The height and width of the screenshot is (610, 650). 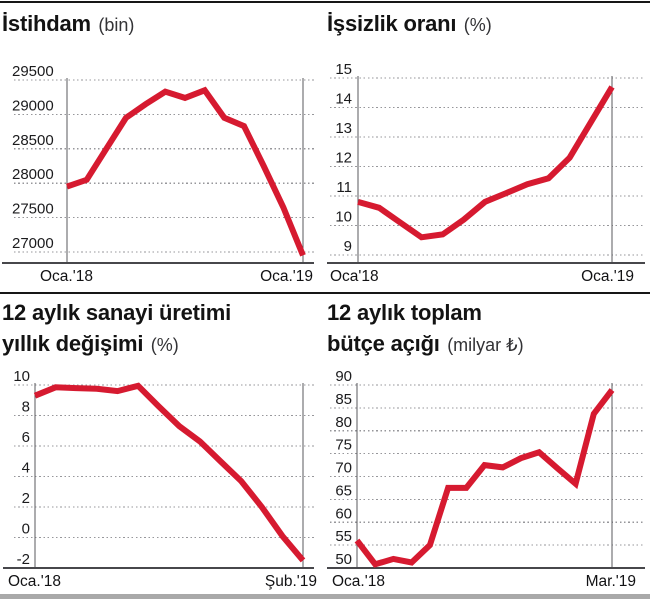 I want to click on budget-title-line2: bütçe açığı, so click(x=383, y=343).